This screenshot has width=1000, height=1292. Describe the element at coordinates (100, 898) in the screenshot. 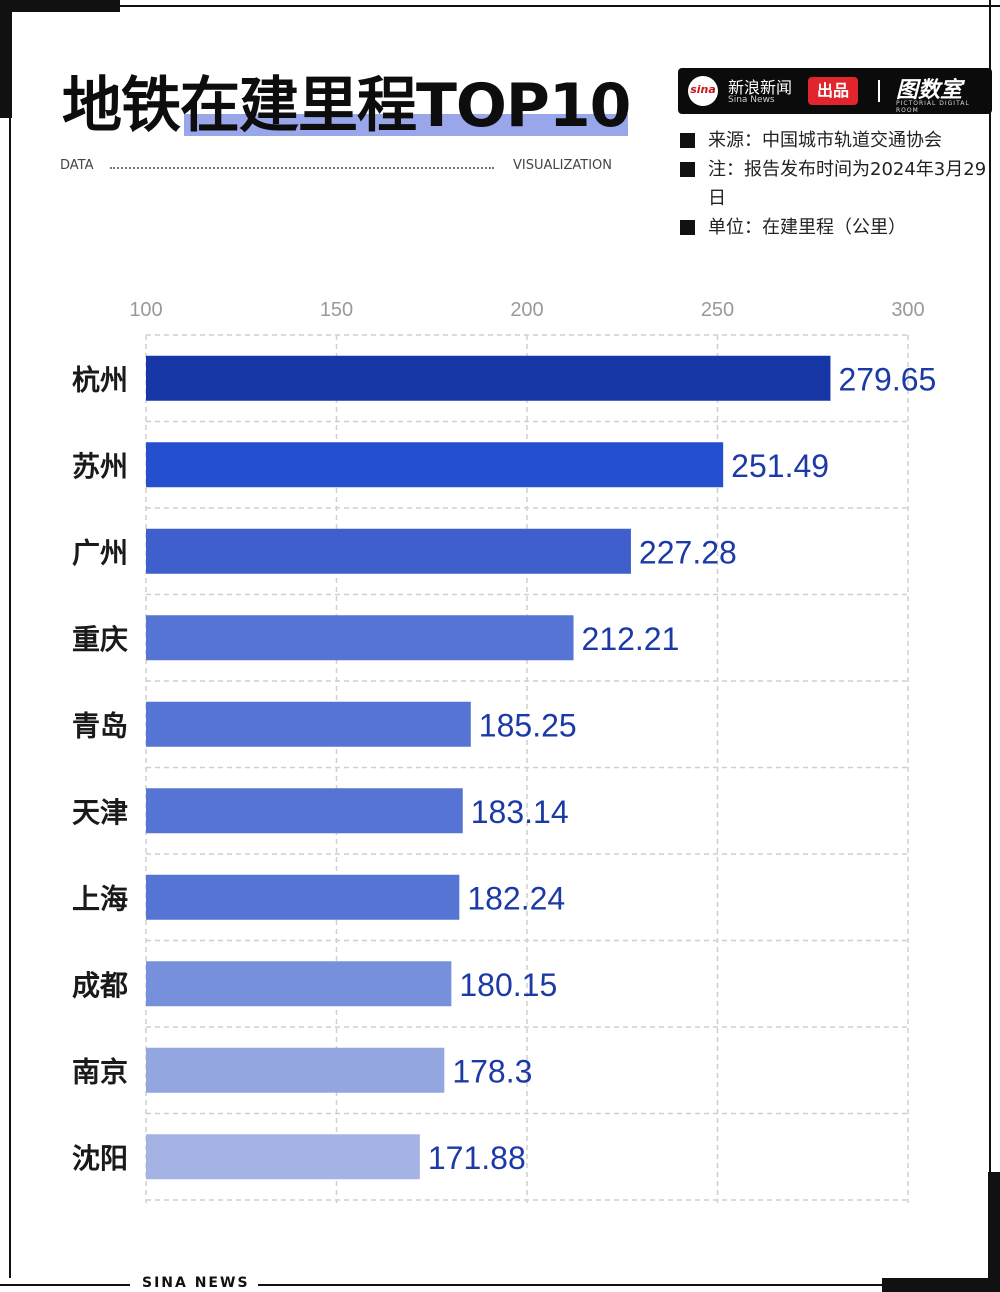

I see `category-label: 上海` at that location.